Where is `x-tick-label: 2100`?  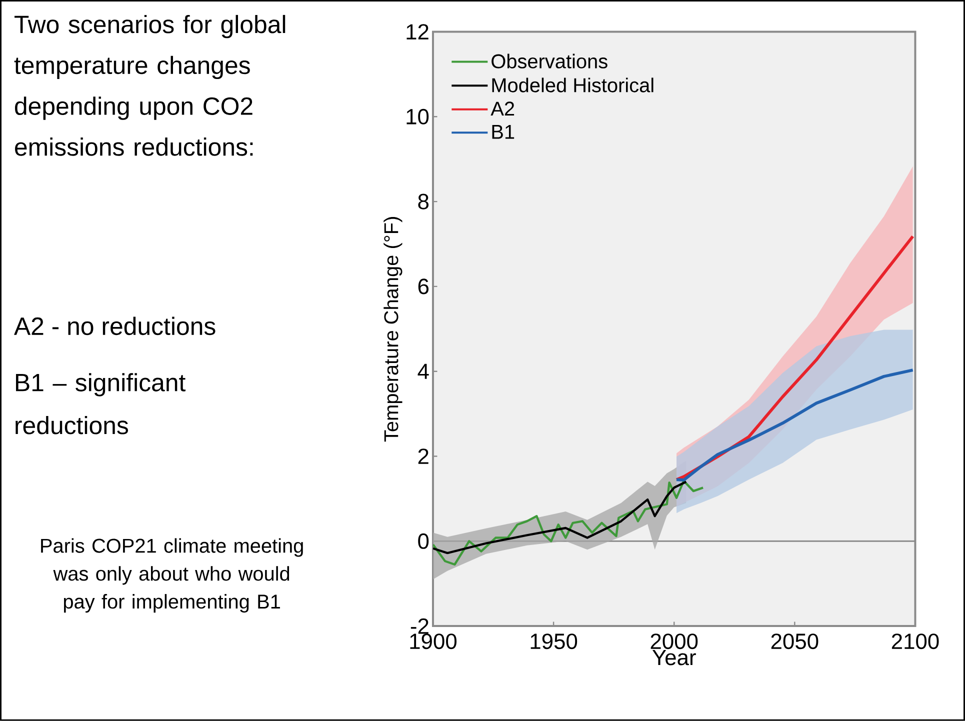
x-tick-label: 2100 is located at coordinates (915, 642).